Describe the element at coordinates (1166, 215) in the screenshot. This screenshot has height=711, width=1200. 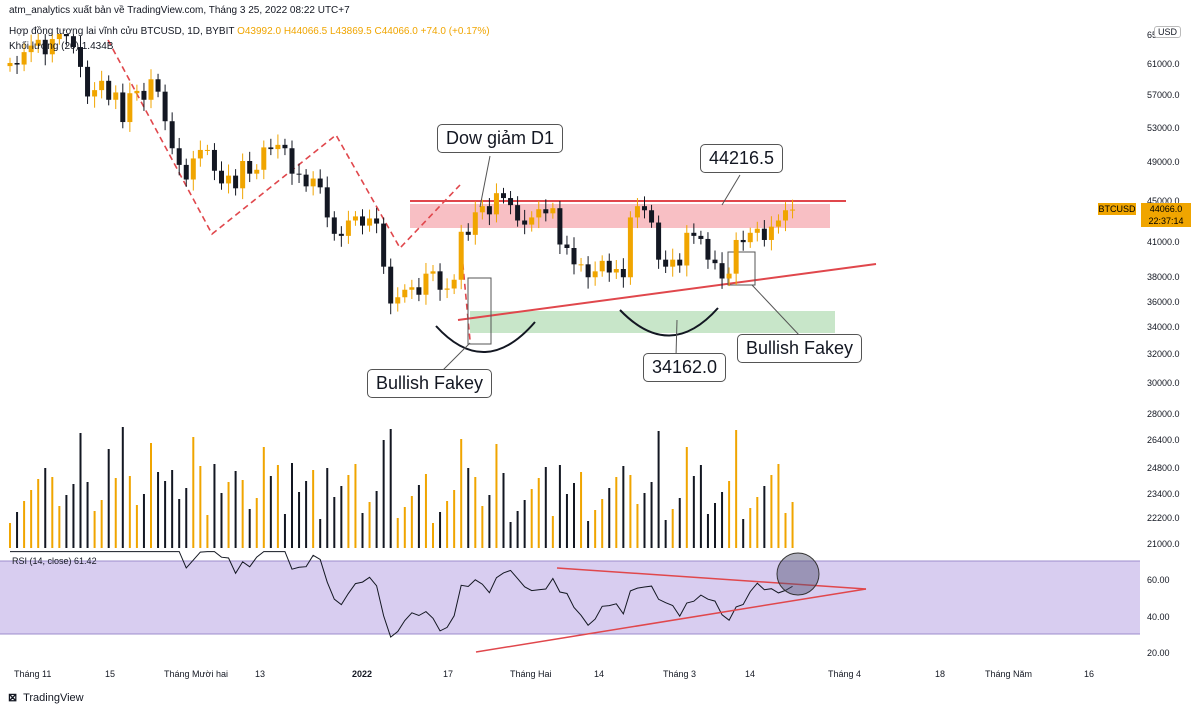
I see `last-price-tag: 44066.0 22:37:14` at that location.